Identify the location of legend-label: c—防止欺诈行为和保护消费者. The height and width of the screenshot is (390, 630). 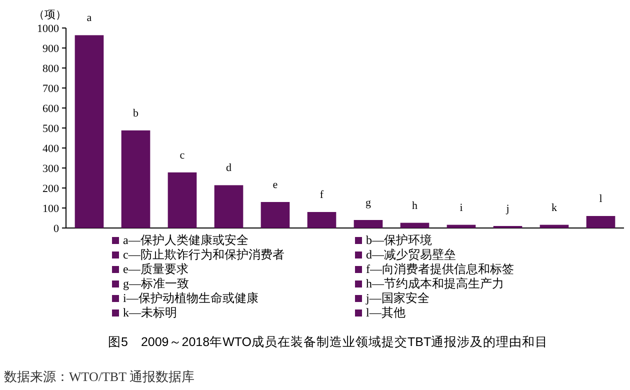
(203, 255).